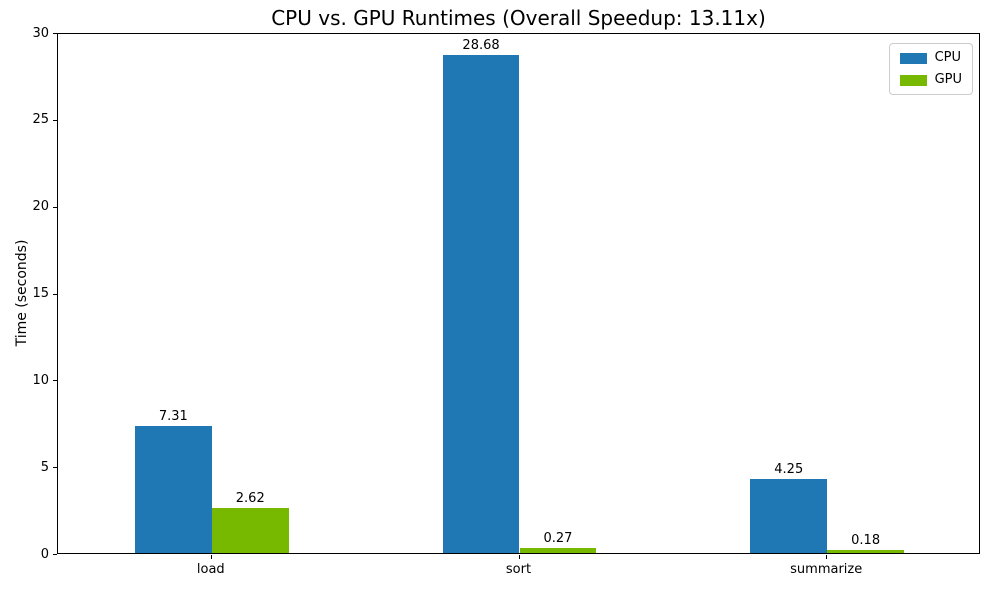  What do you see at coordinates (558, 539) in the screenshot?
I see `bar-value-label-gpu-sort: 0.27` at bounding box center [558, 539].